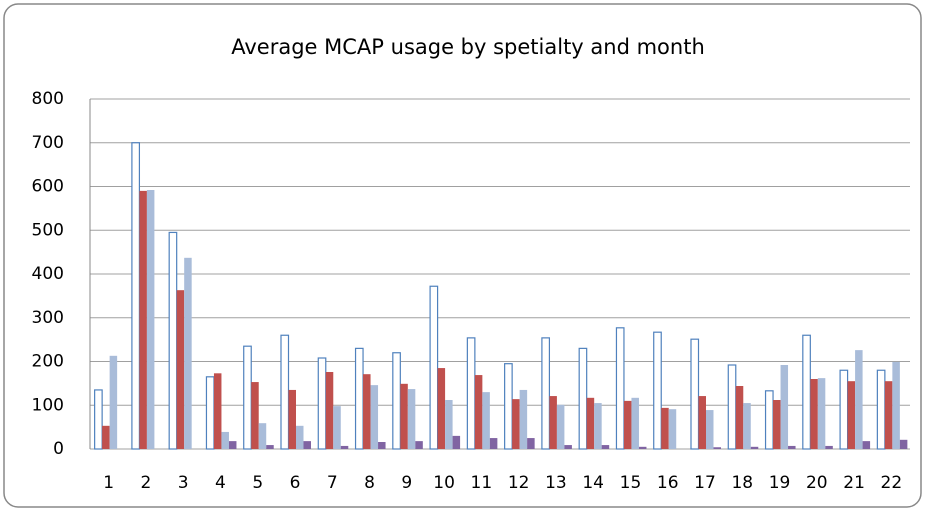 The width and height of the screenshot is (926, 512). What do you see at coordinates (183, 483) in the screenshot?
I see `x-tick-label: 3` at bounding box center [183, 483].